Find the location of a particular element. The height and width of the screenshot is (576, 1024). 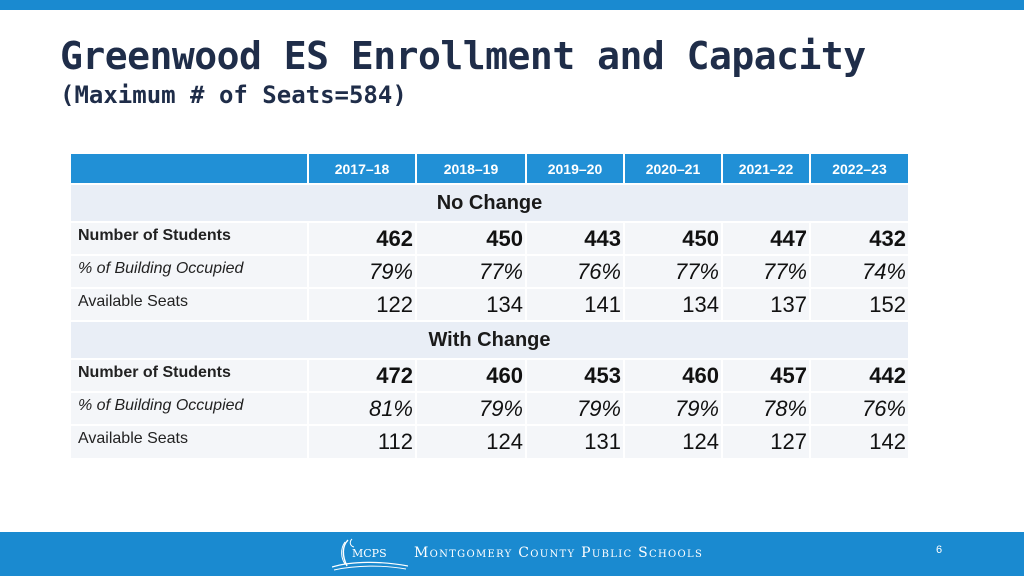

table-cell: 457 is located at coordinates (765, 375).